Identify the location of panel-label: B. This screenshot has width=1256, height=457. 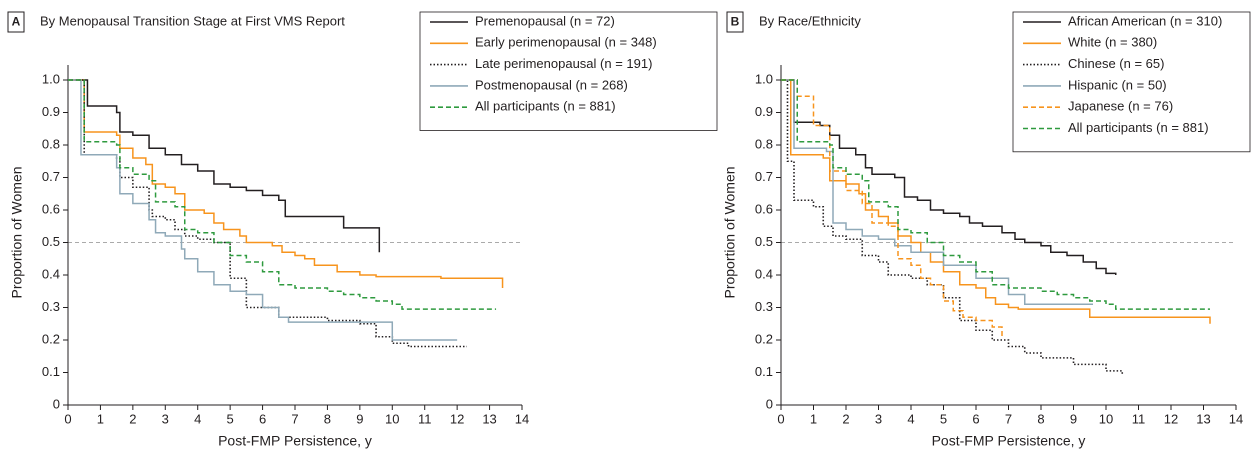
(735, 22).